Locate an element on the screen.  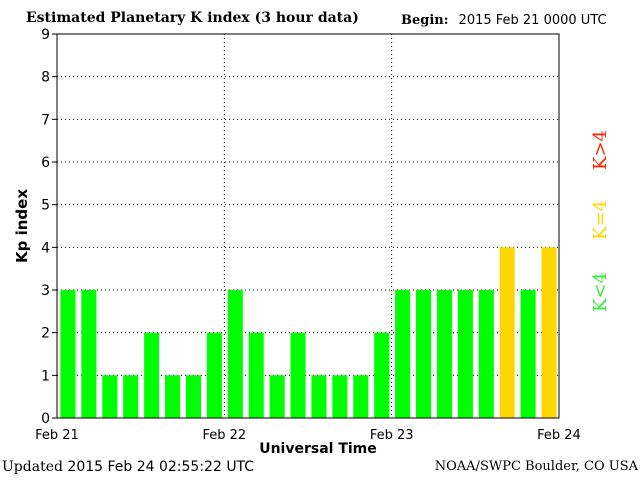
x-axis-label: Universal Time is located at coordinates (318, 449).